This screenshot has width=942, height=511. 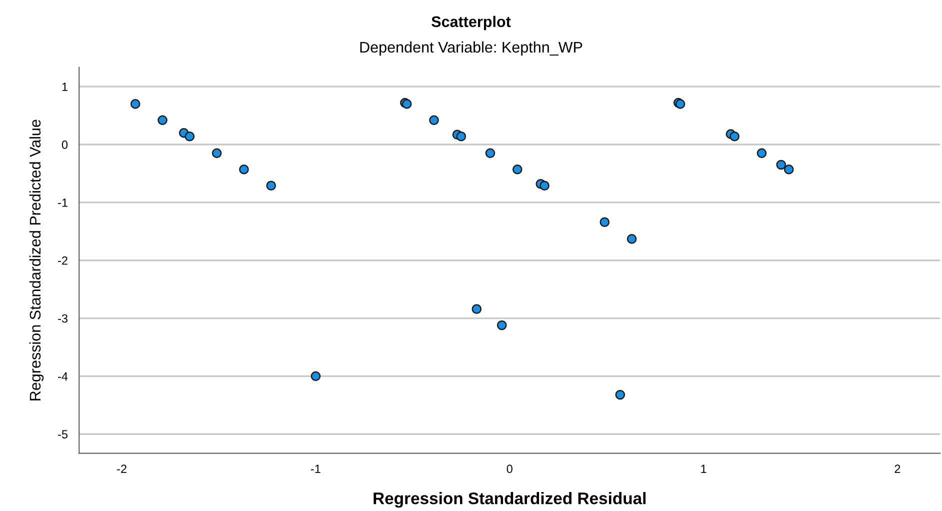 What do you see at coordinates (63, 434) in the screenshot?
I see `y-tick-label: -5` at bounding box center [63, 434].